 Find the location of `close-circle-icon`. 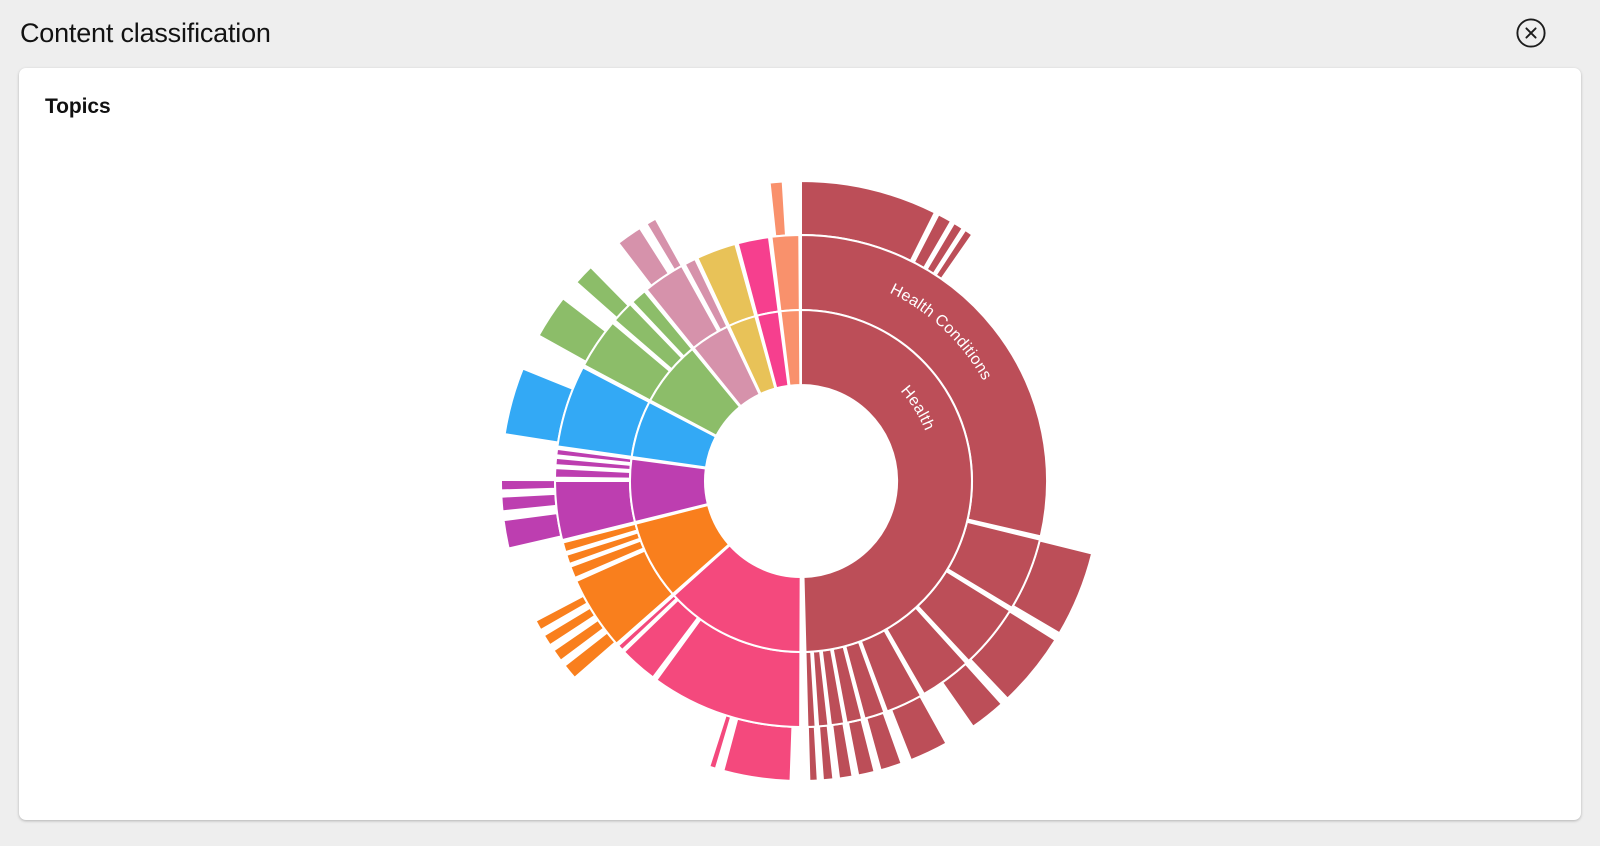

close-circle-icon is located at coordinates (1531, 33).